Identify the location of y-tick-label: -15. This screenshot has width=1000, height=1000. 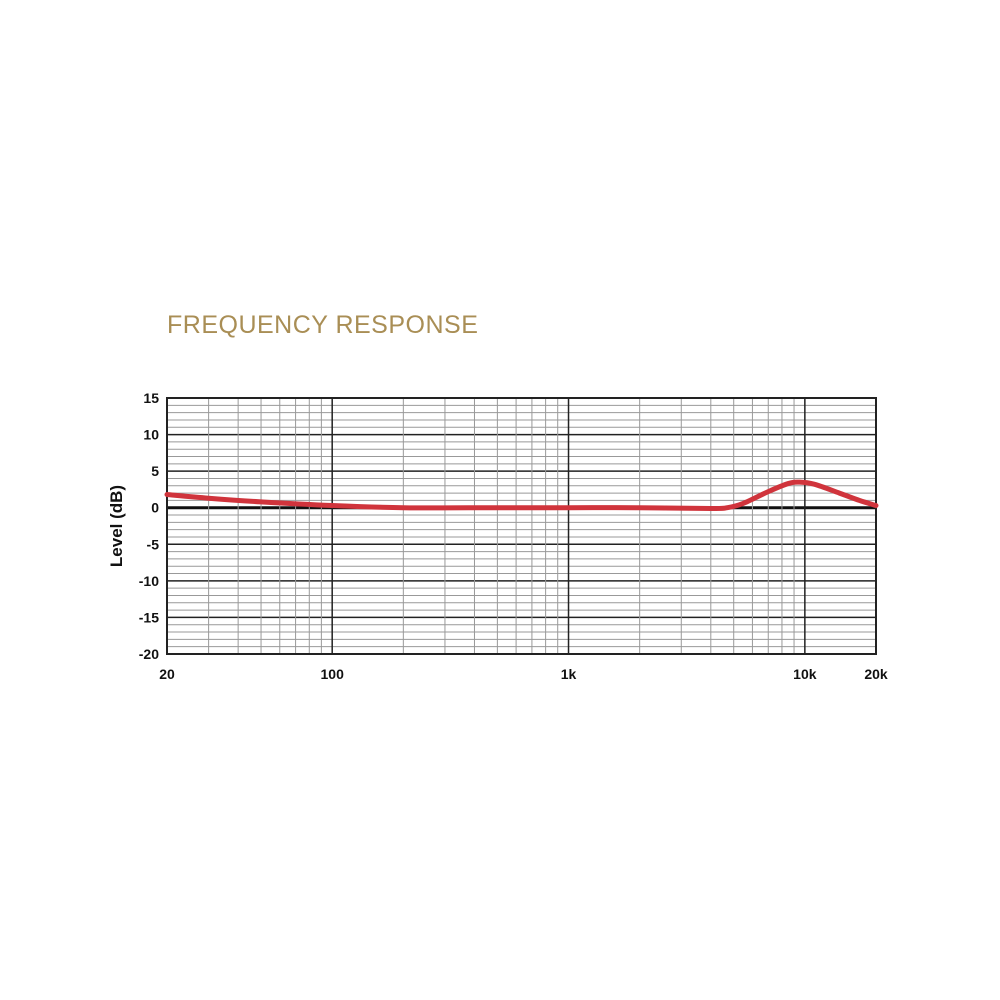
(149, 617).